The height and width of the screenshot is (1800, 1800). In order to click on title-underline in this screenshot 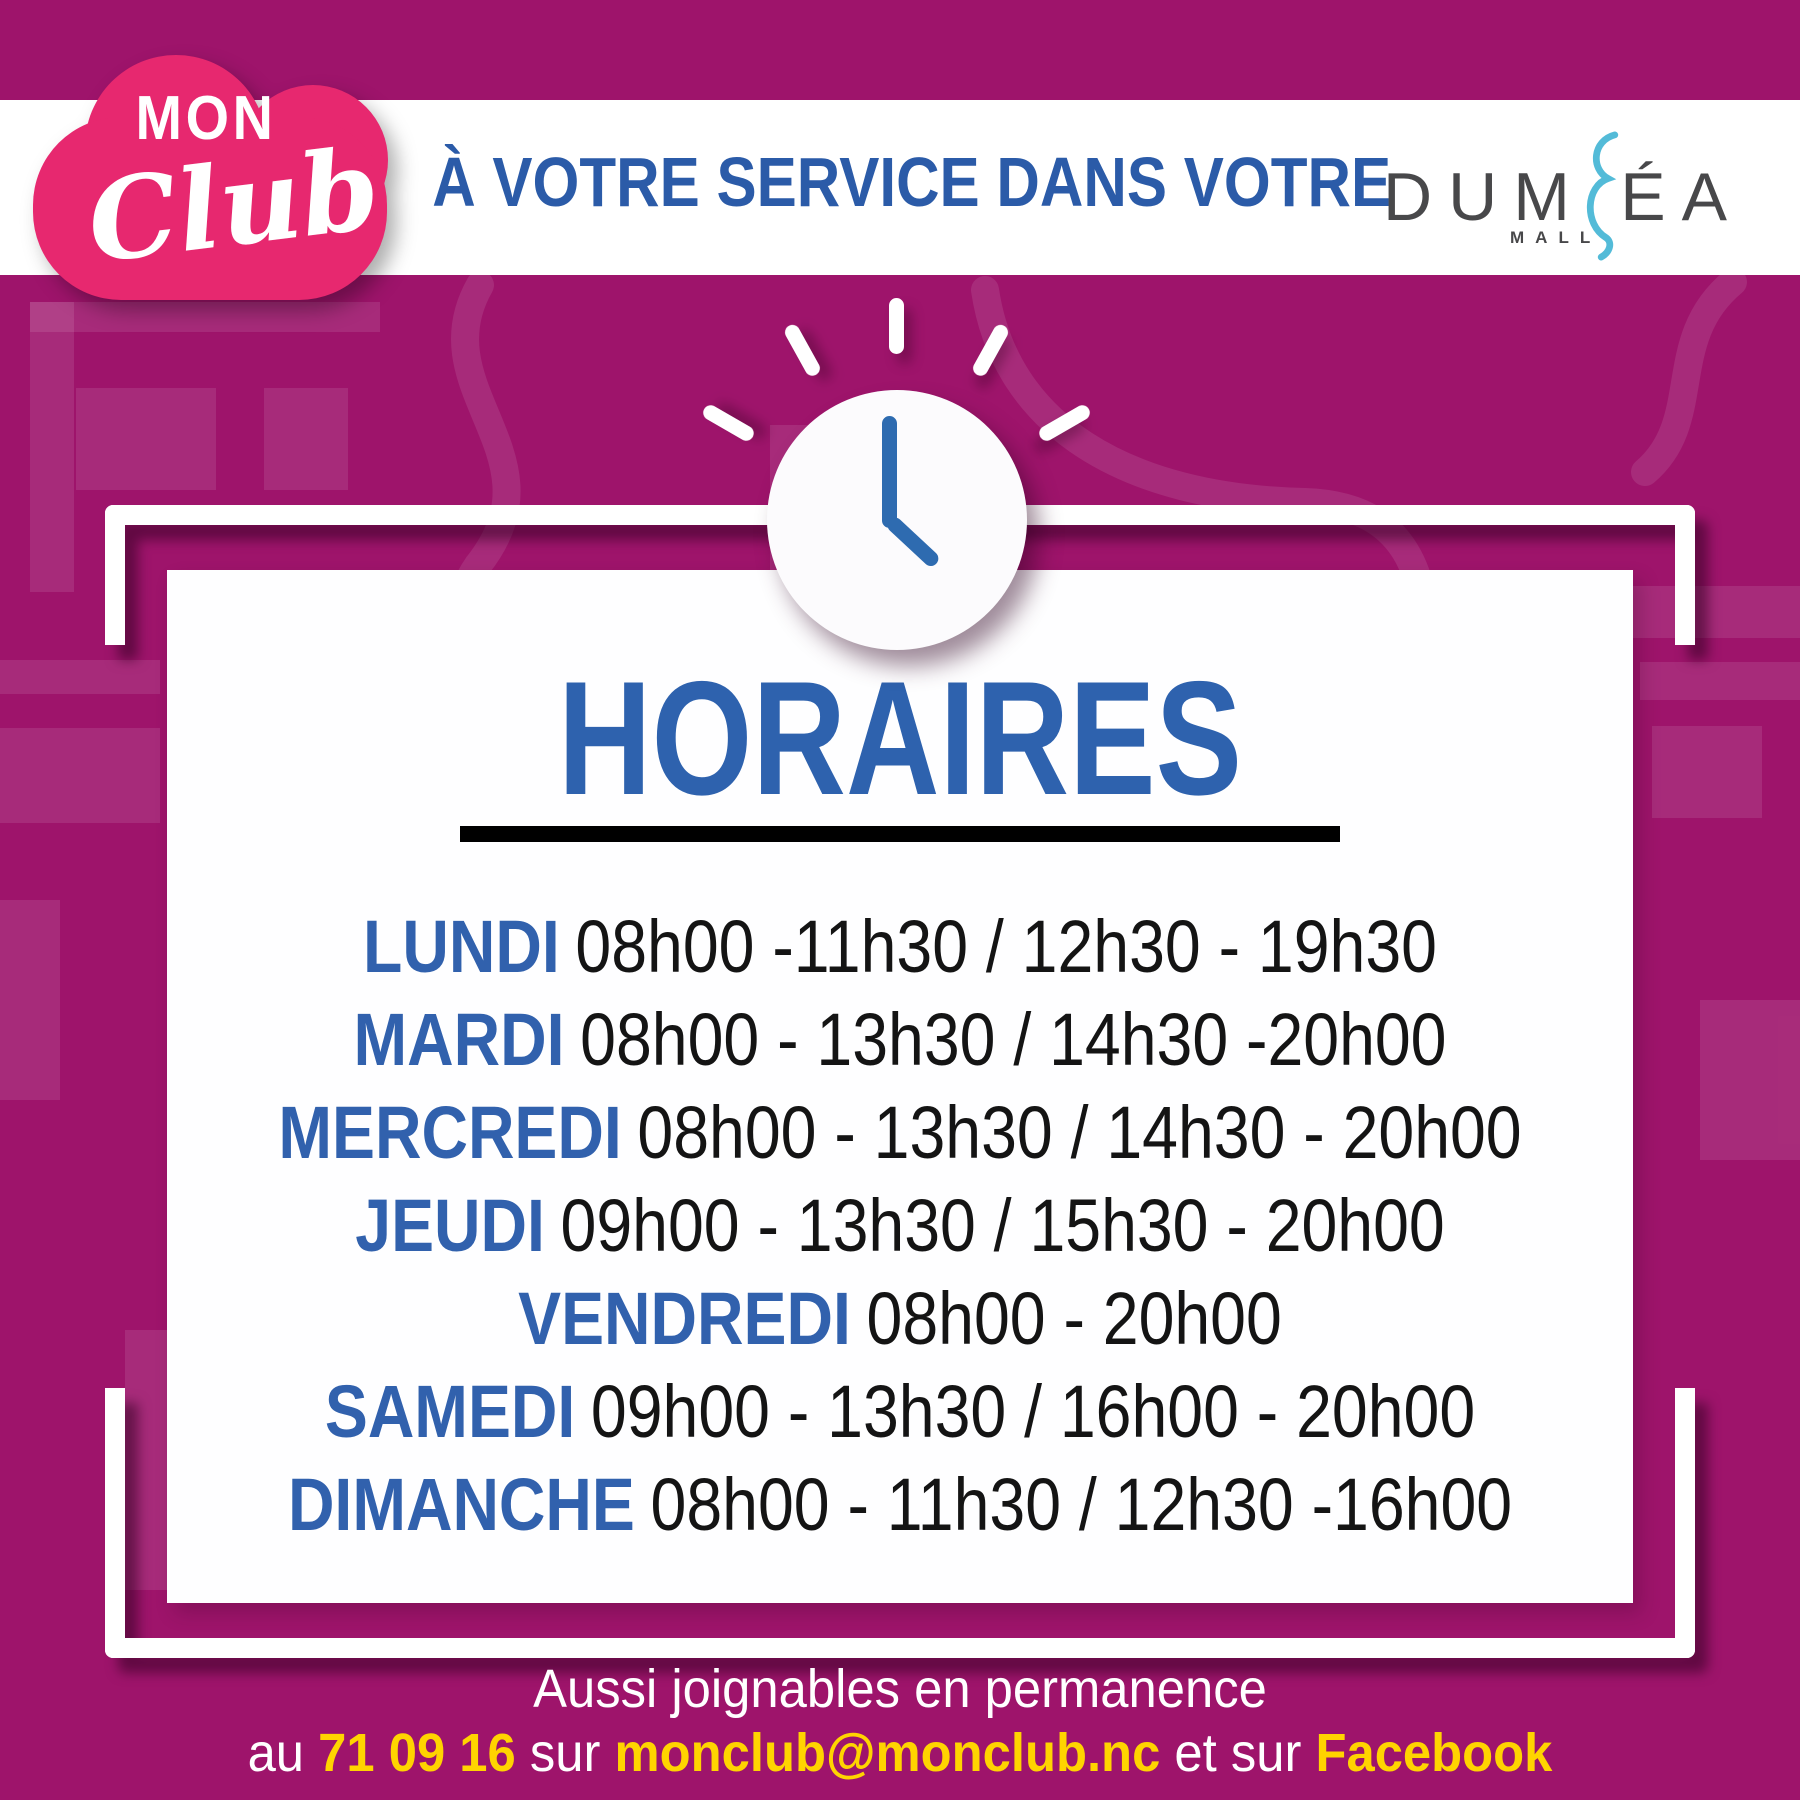, I will do `click(900, 834)`.